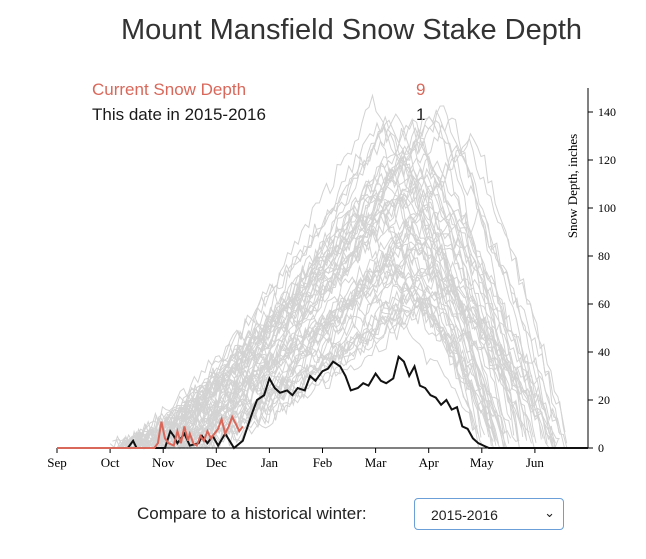  What do you see at coordinates (482, 462) in the screenshot?
I see `x-tick-label: May` at bounding box center [482, 462].